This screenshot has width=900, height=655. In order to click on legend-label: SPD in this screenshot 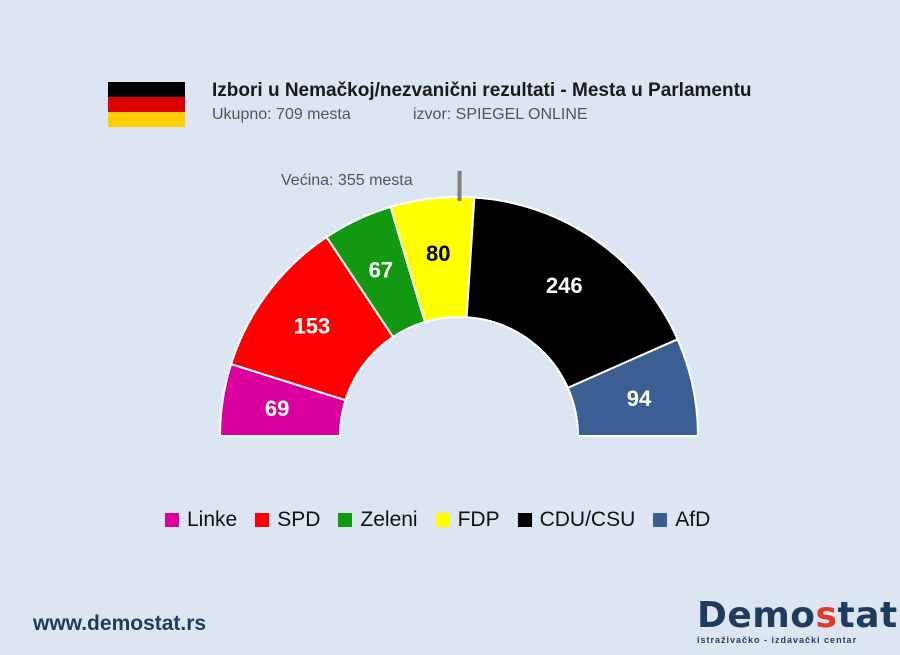, I will do `click(299, 519)`.